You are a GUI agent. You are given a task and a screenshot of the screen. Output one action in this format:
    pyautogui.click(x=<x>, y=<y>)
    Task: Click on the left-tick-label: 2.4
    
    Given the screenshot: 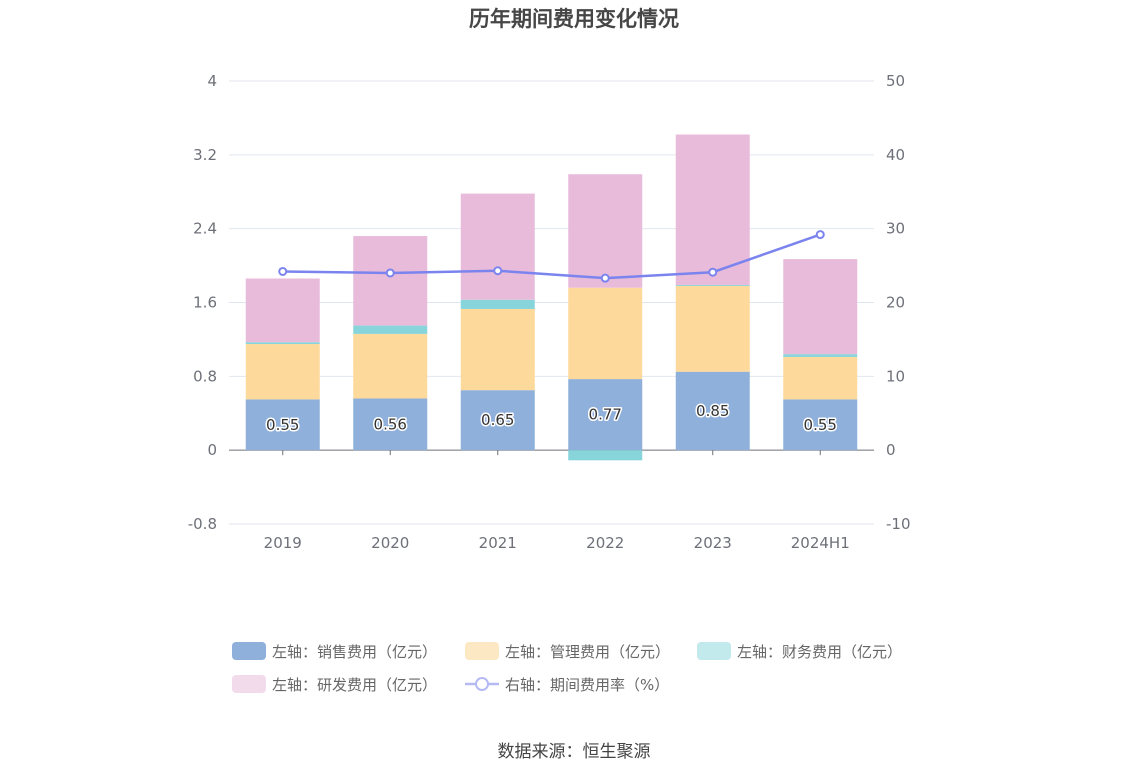 What is the action you would take?
    pyautogui.click(x=205, y=229)
    